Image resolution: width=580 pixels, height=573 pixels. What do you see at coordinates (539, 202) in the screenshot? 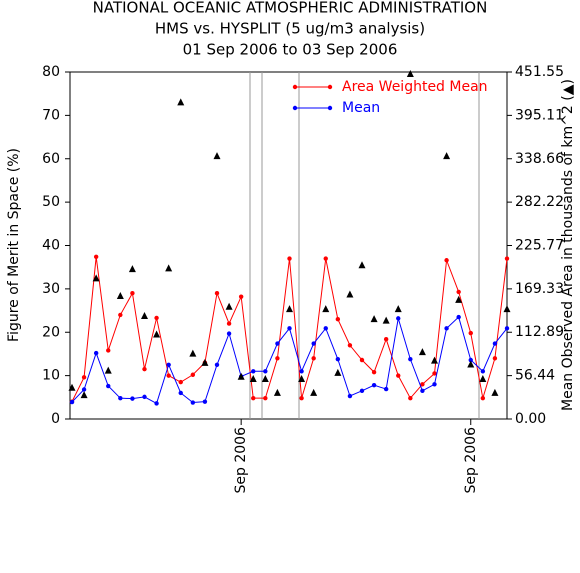
I see `y2-tick-label: 282.22` at bounding box center [539, 202].